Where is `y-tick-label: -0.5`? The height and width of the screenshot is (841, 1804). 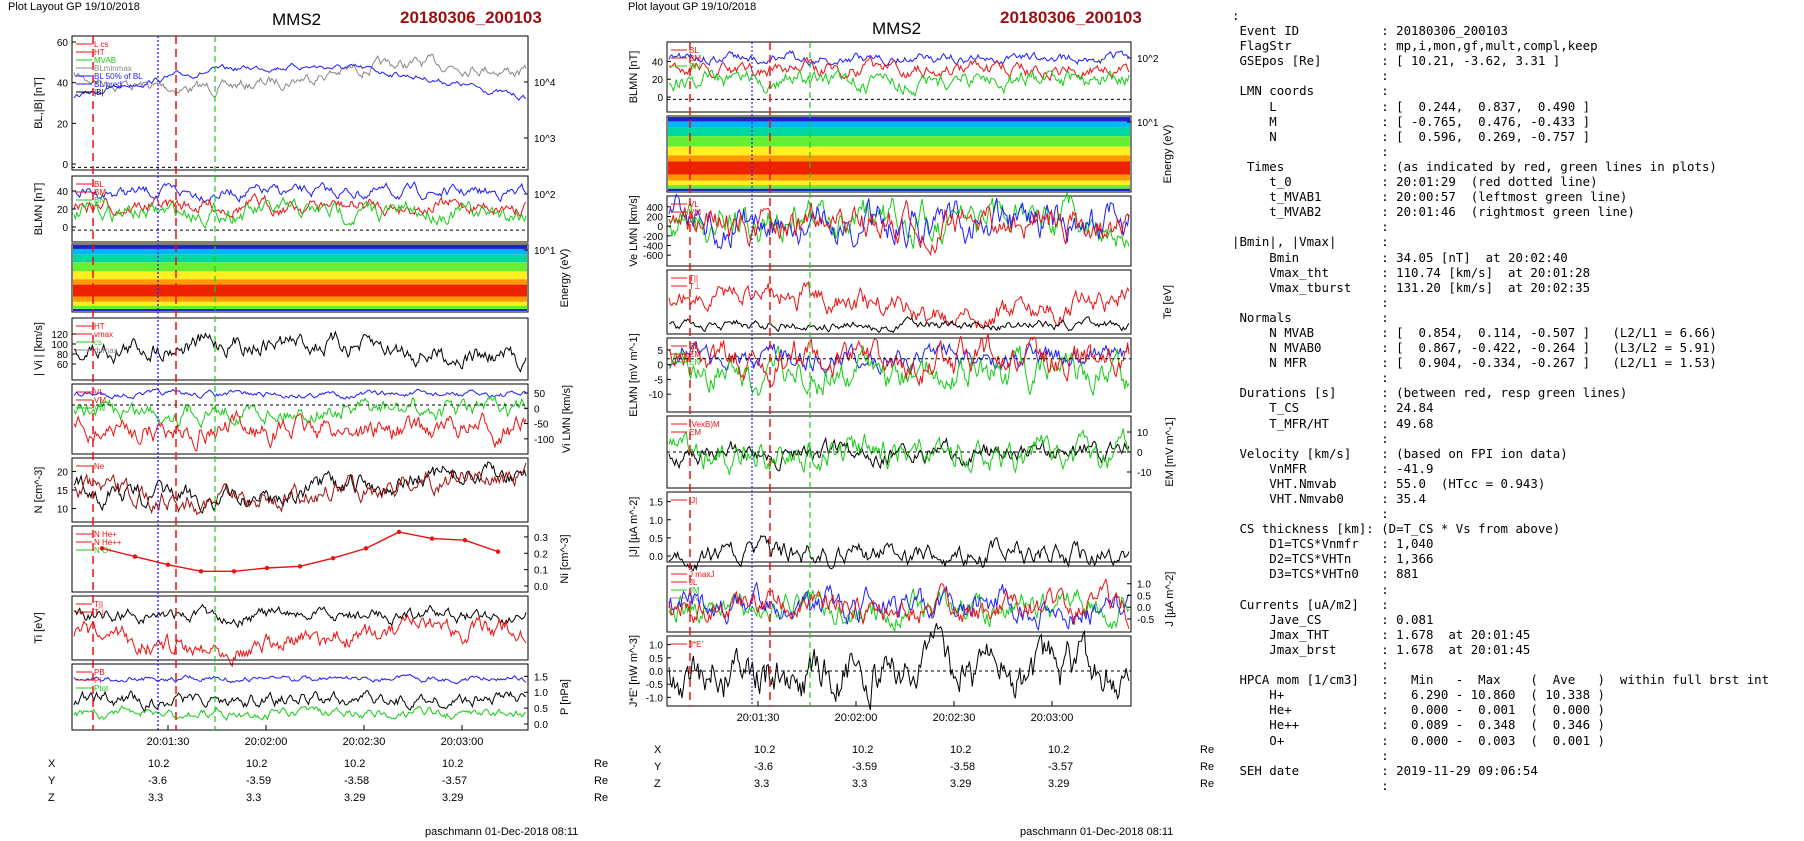 y-tick-label: -0.5 is located at coordinates (655, 685).